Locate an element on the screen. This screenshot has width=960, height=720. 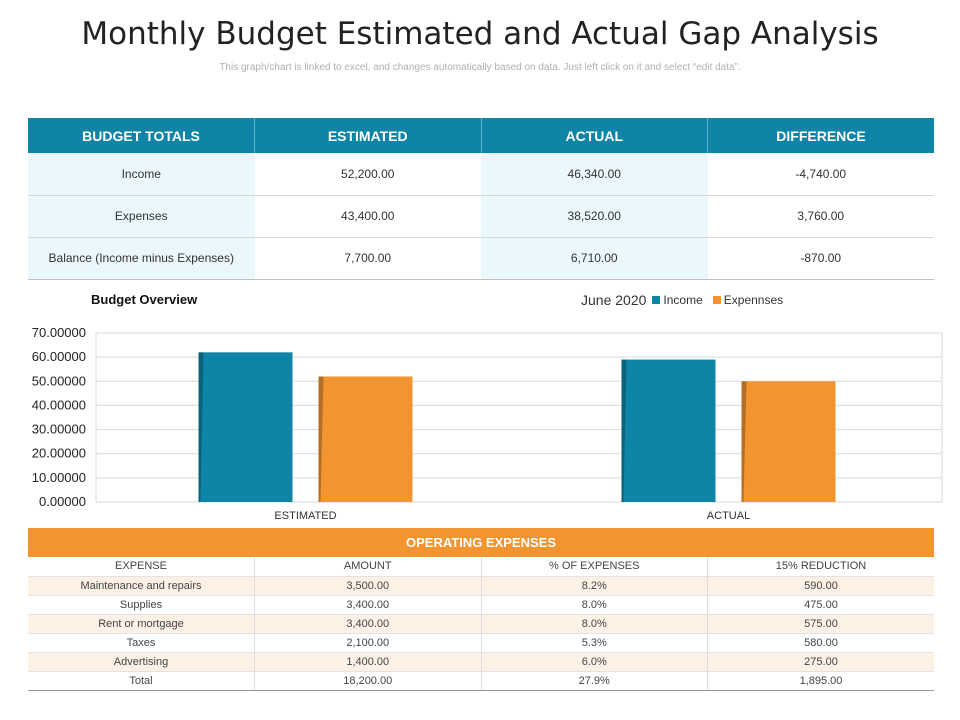
opex-cell-reduction: 590.00 is located at coordinates (820, 586).